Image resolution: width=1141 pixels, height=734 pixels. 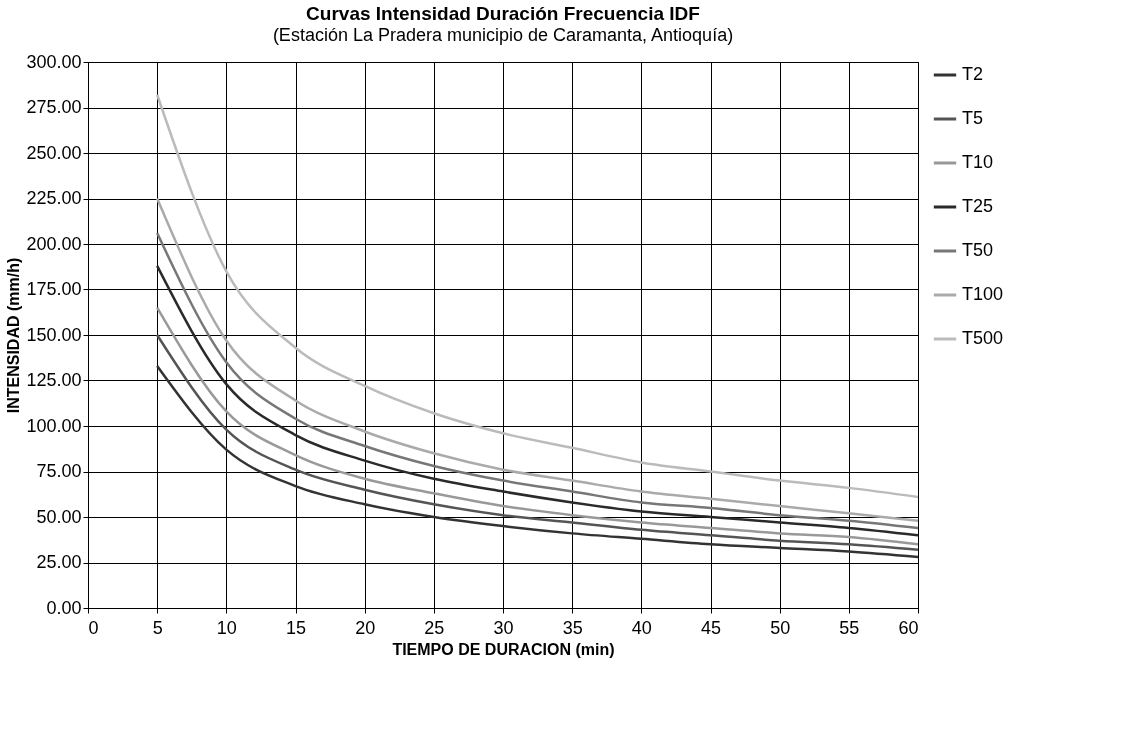 I want to click on x-tick-label: 0, so click(x=93, y=627).